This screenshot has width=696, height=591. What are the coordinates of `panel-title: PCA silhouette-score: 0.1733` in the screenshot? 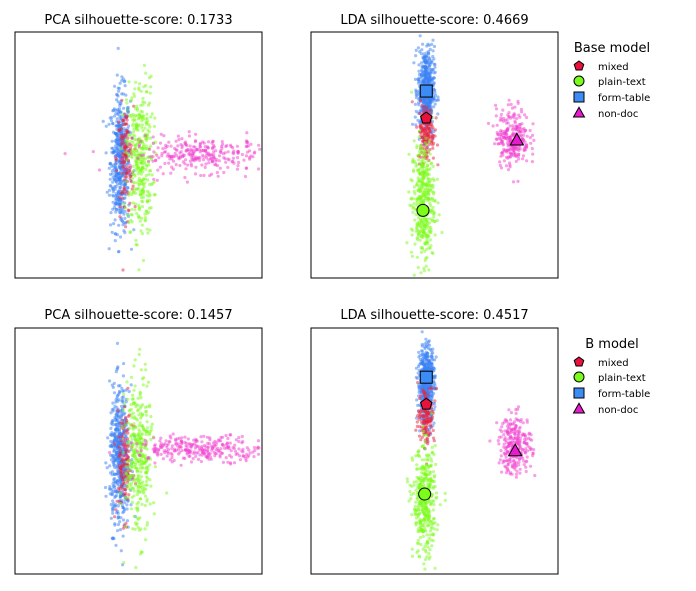 It's located at (138, 20).